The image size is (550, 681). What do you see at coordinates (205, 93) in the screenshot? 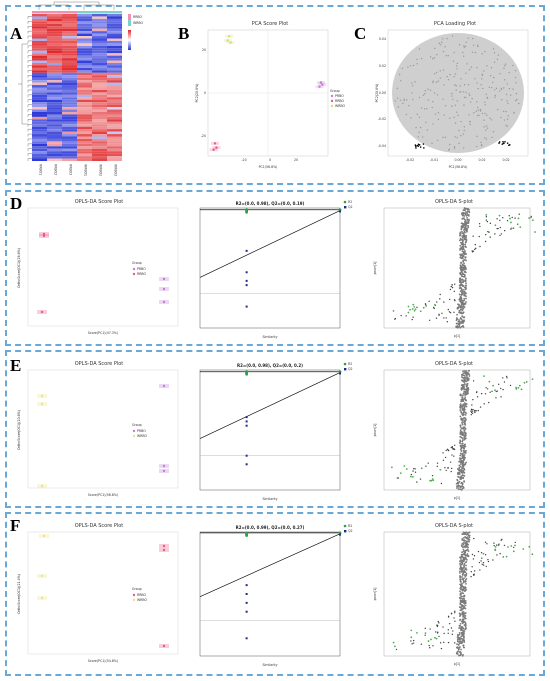
I see `y-tick-label: 0` at bounding box center [205, 93].